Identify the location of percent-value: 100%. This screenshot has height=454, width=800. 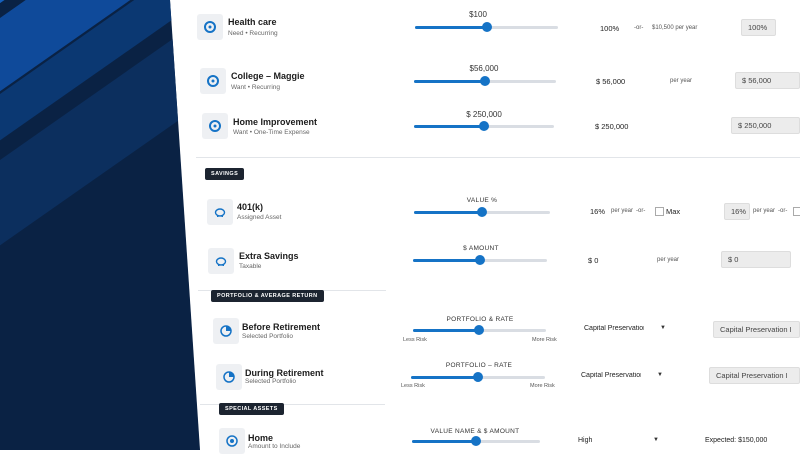
(610, 28).